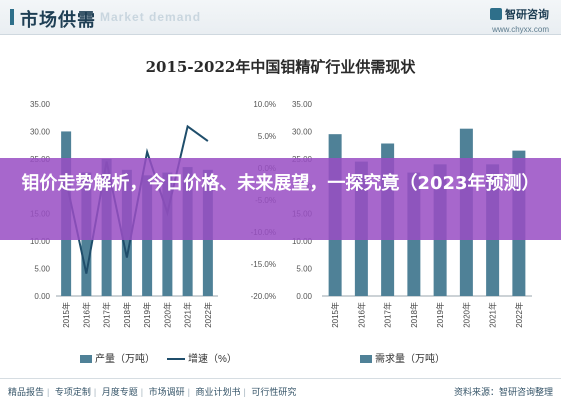 The height and width of the screenshot is (401, 561). I want to click on footer-link: 市场调研, so click(166, 392).